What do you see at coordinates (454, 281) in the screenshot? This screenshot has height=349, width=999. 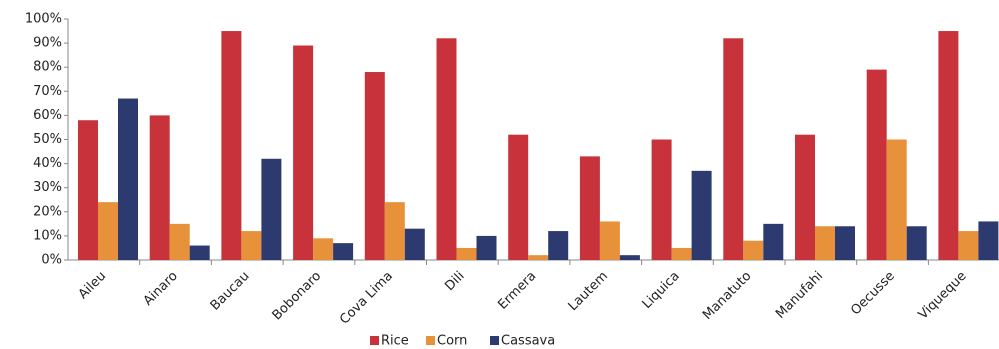 I see `x-tick-label: Dili` at bounding box center [454, 281].